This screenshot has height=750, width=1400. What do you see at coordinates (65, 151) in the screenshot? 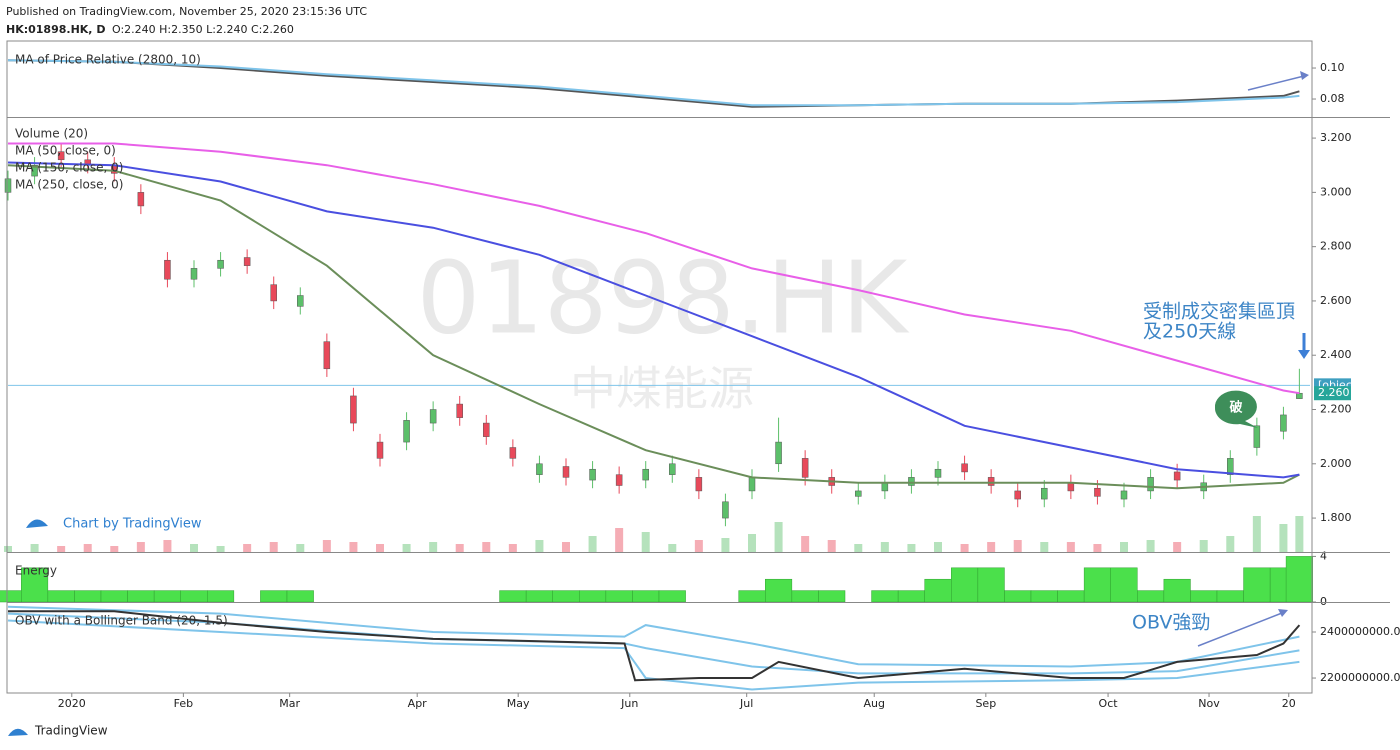
I see `legend-entry: MA (50, close, 0)` at bounding box center [65, 151].